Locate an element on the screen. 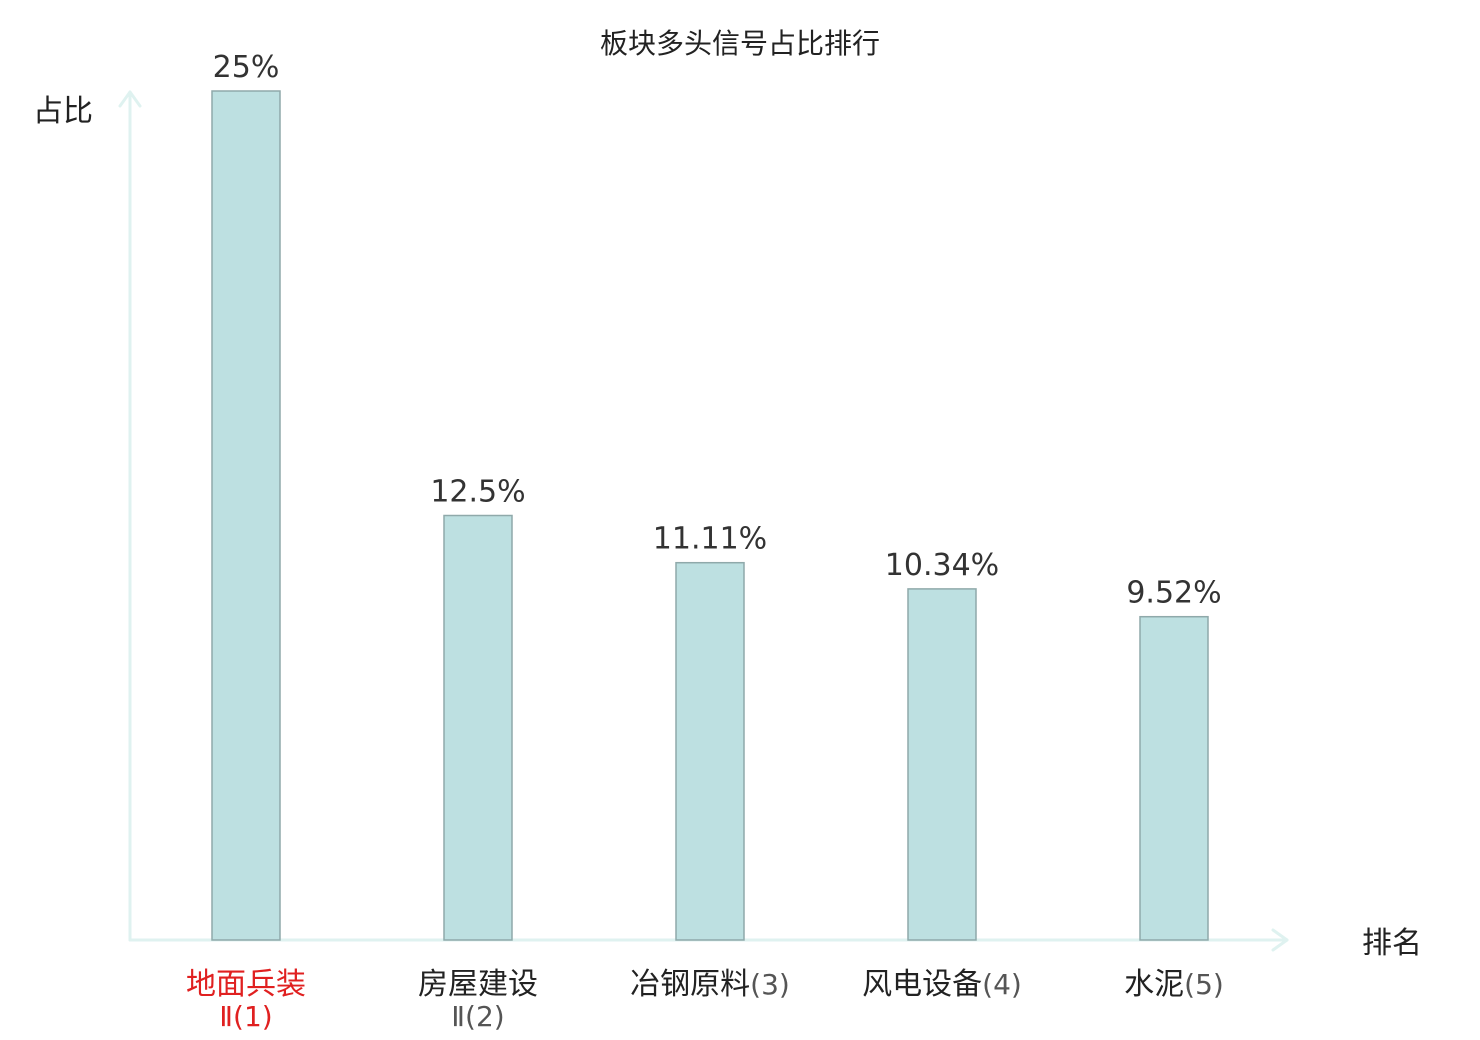 This screenshot has width=1480, height=1040. category-rank-3: (3) is located at coordinates (770, 984).